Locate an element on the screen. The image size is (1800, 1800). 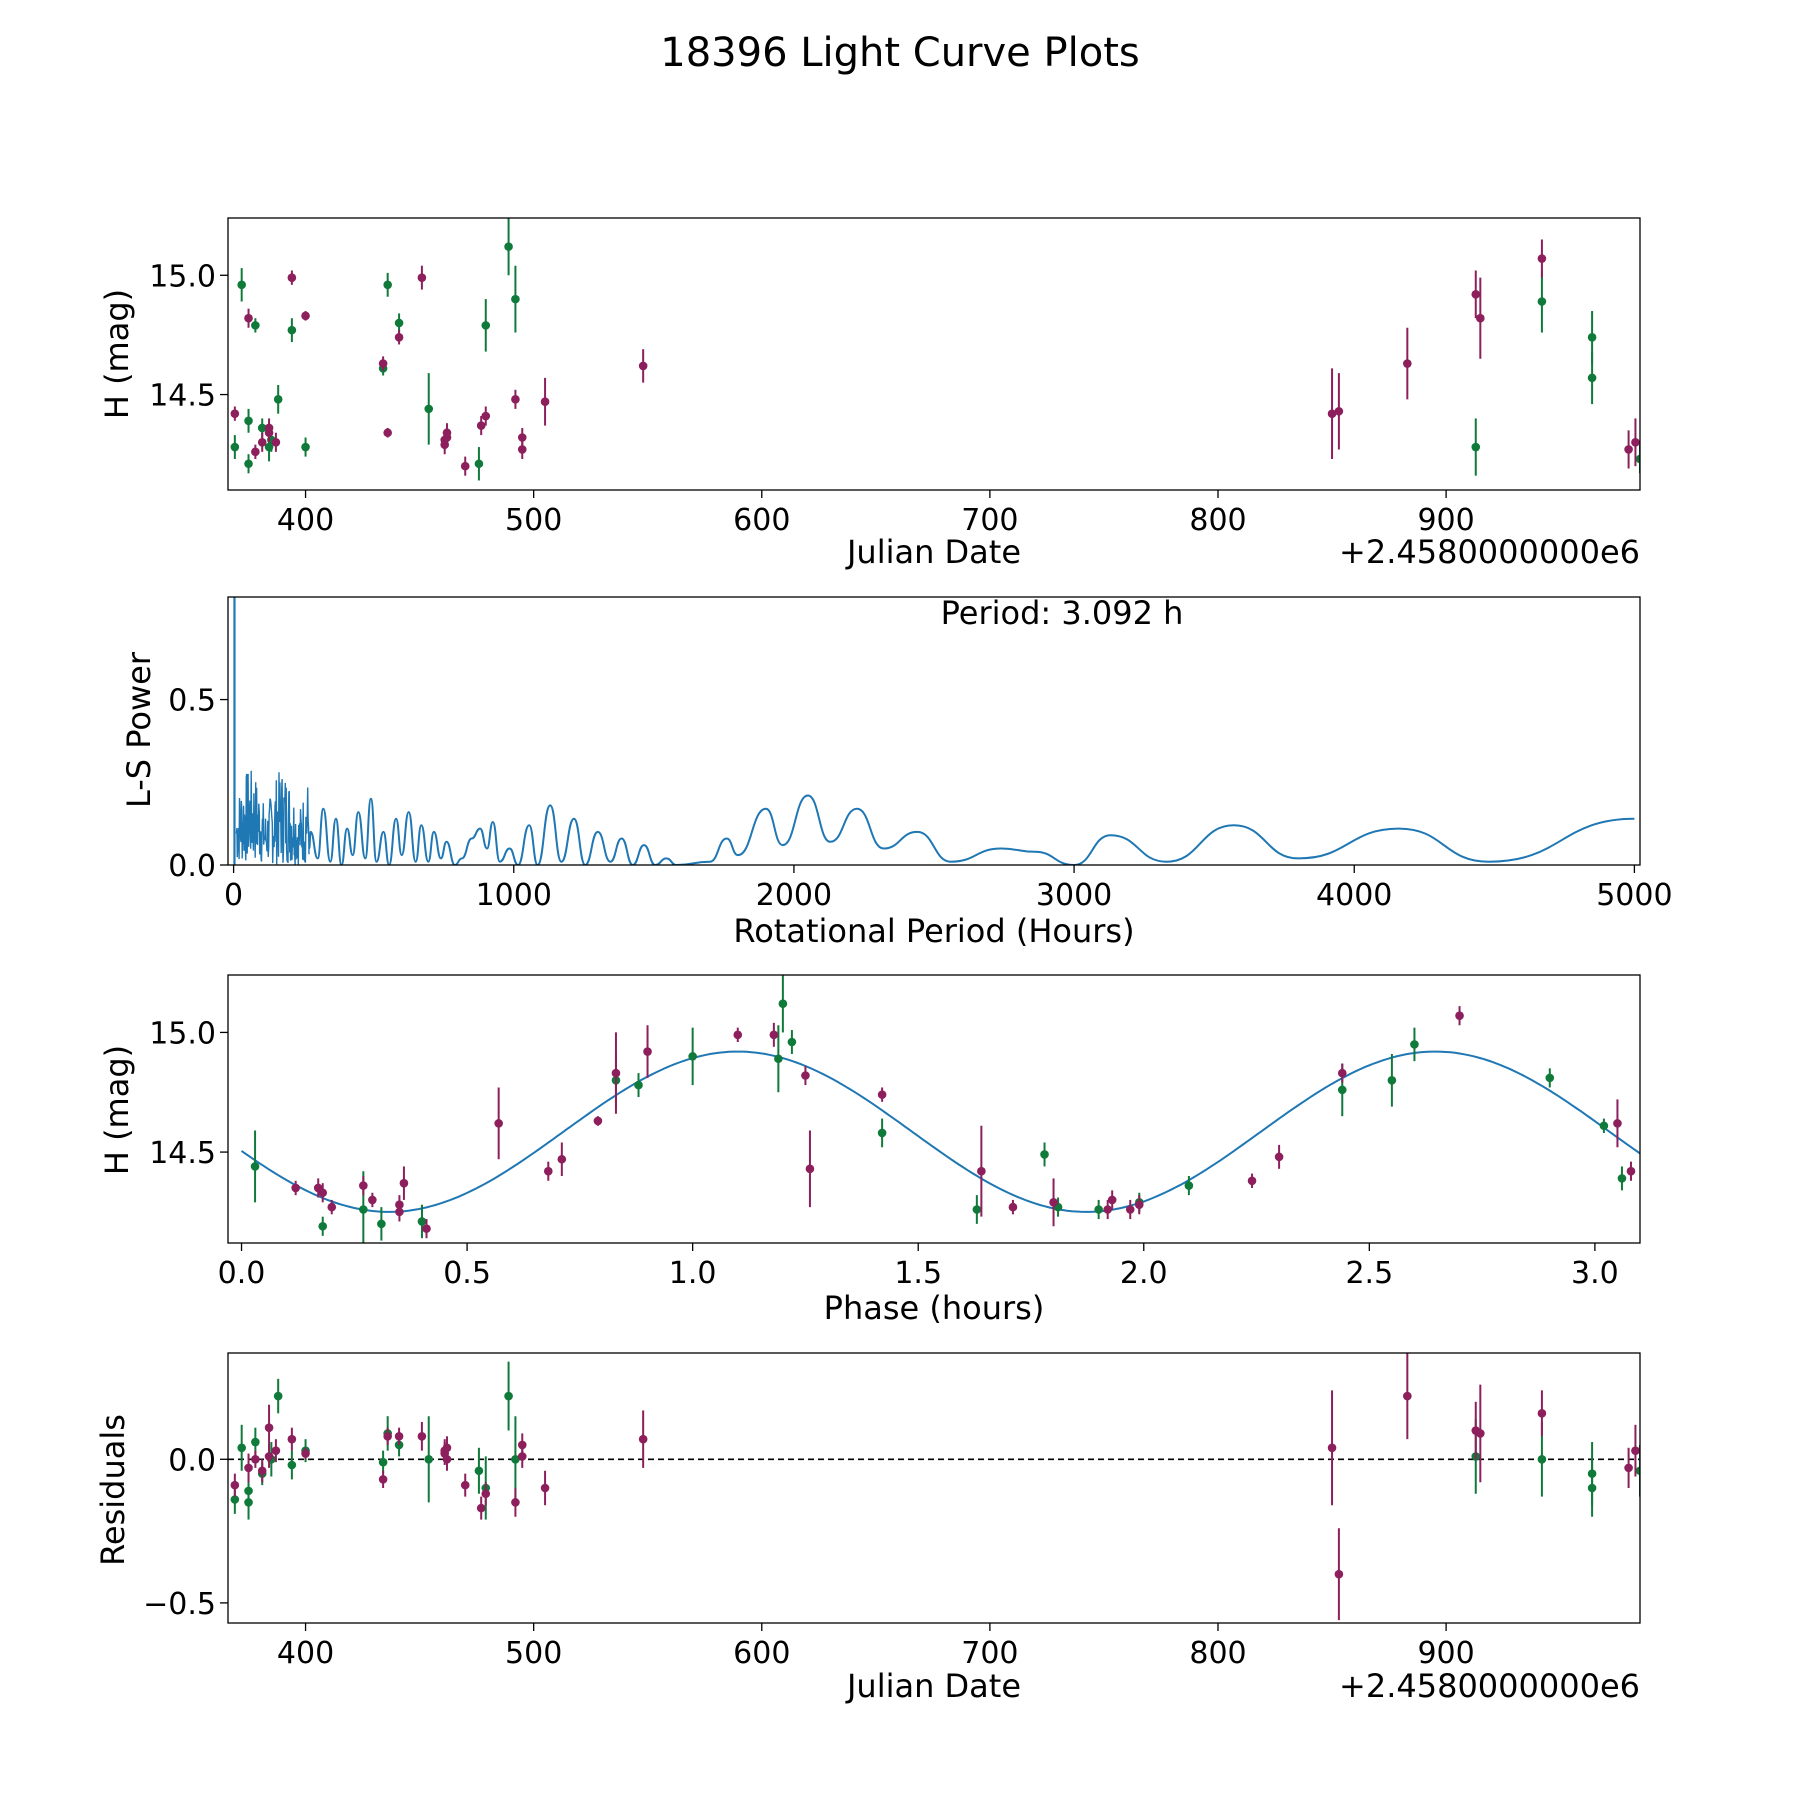
residuals-axes: 400 500 600 700 800 900 −0.5 0.0 is located at coordinates (809, 1557).